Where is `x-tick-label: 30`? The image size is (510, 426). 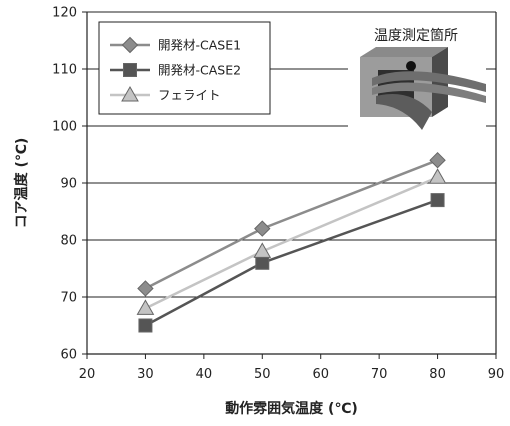 x-tick-label: 30 is located at coordinates (145, 374).